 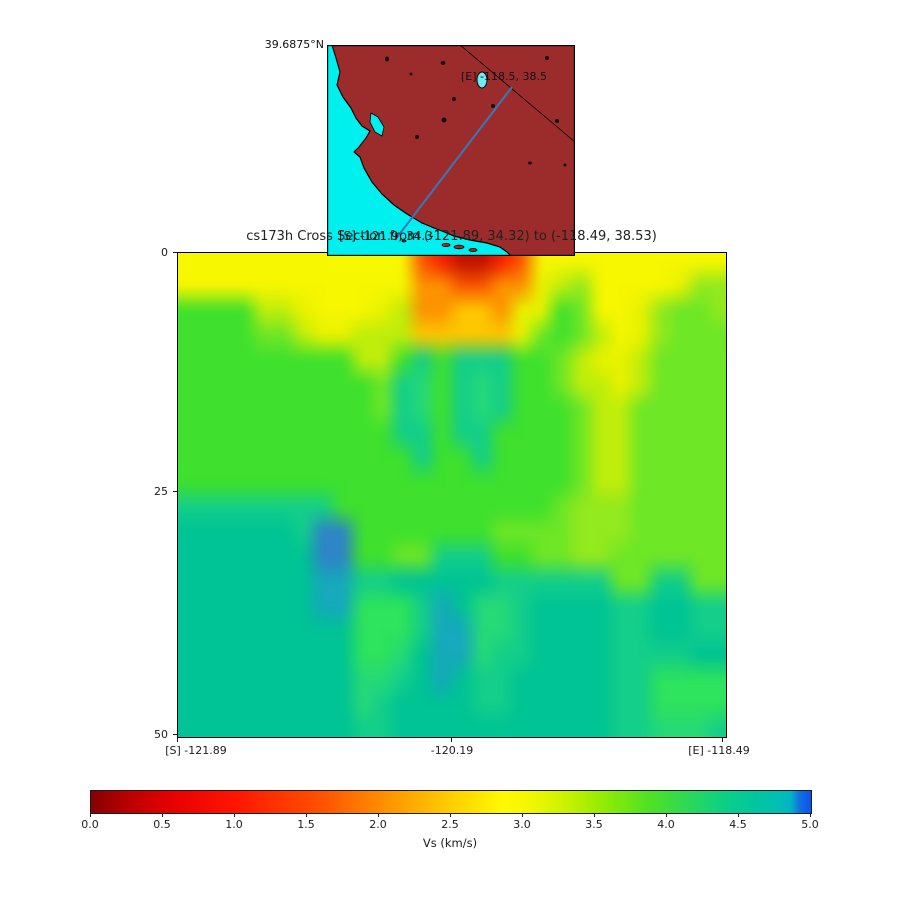 I want to click on colorbar-tick-label: 2.0, so click(x=378, y=824).